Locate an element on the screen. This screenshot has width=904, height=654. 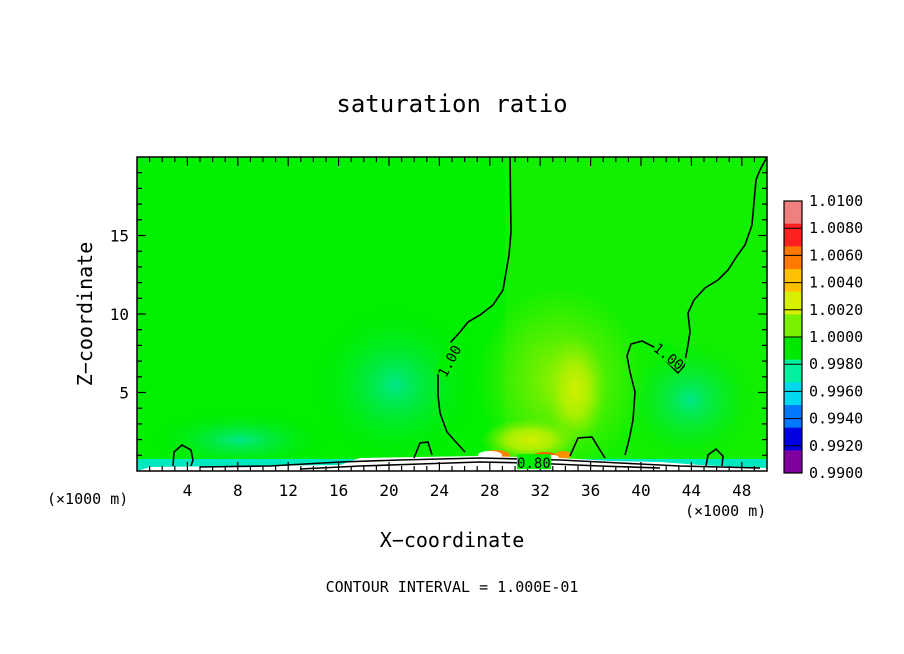
y-tick-label: 10 is located at coordinates (119, 314).